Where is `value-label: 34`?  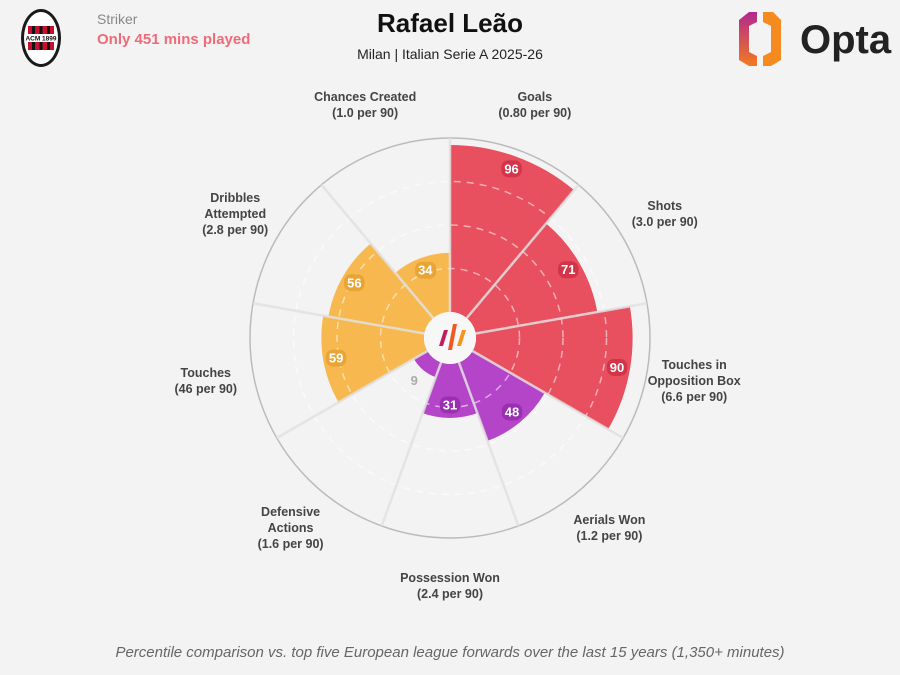 value-label: 34 is located at coordinates (425, 270).